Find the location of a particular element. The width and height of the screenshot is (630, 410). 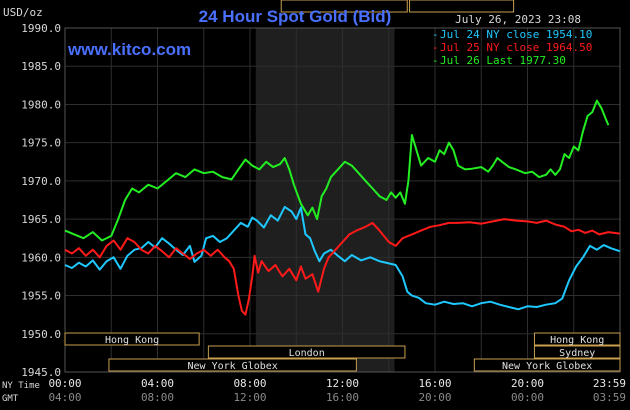

y-tick-label: 1965.0 is located at coordinates (41, 219).